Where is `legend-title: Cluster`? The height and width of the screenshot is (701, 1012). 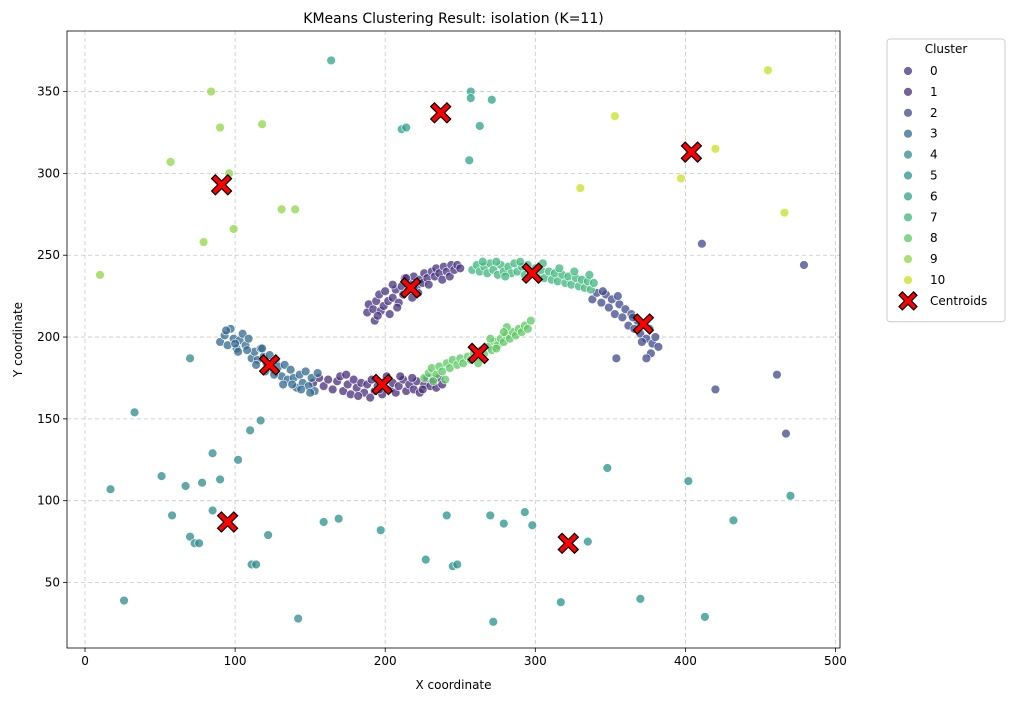
legend-title: Cluster is located at coordinates (946, 49).